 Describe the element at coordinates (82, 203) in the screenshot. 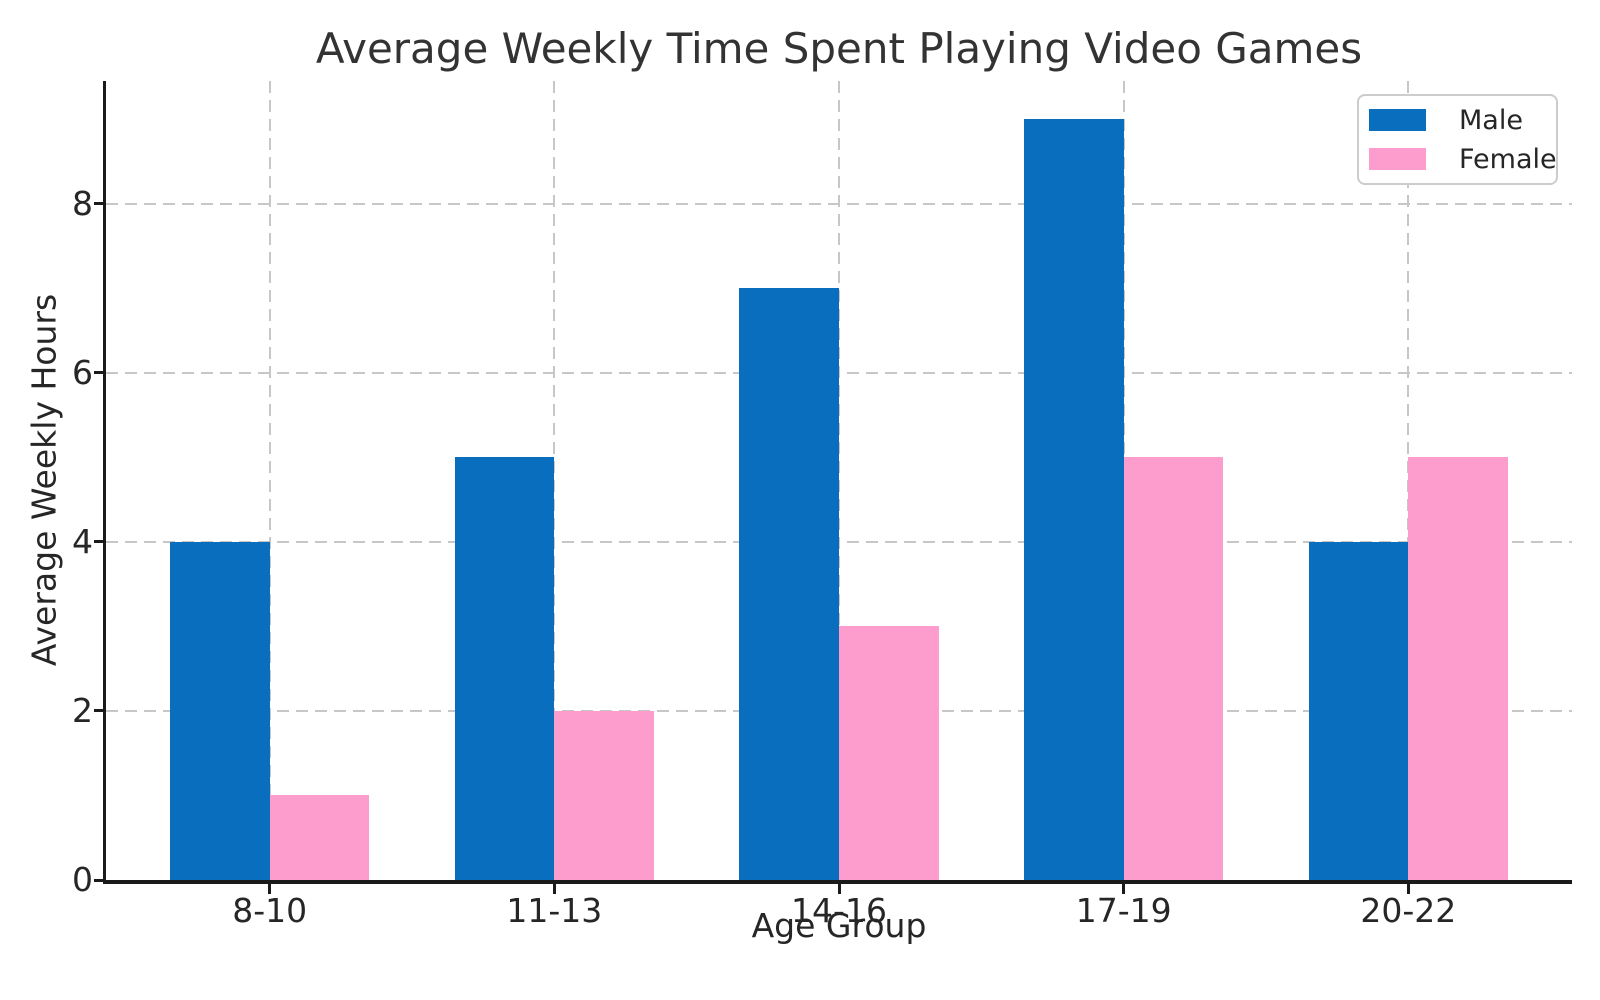

I see `y-tick-label-8: 8` at that location.